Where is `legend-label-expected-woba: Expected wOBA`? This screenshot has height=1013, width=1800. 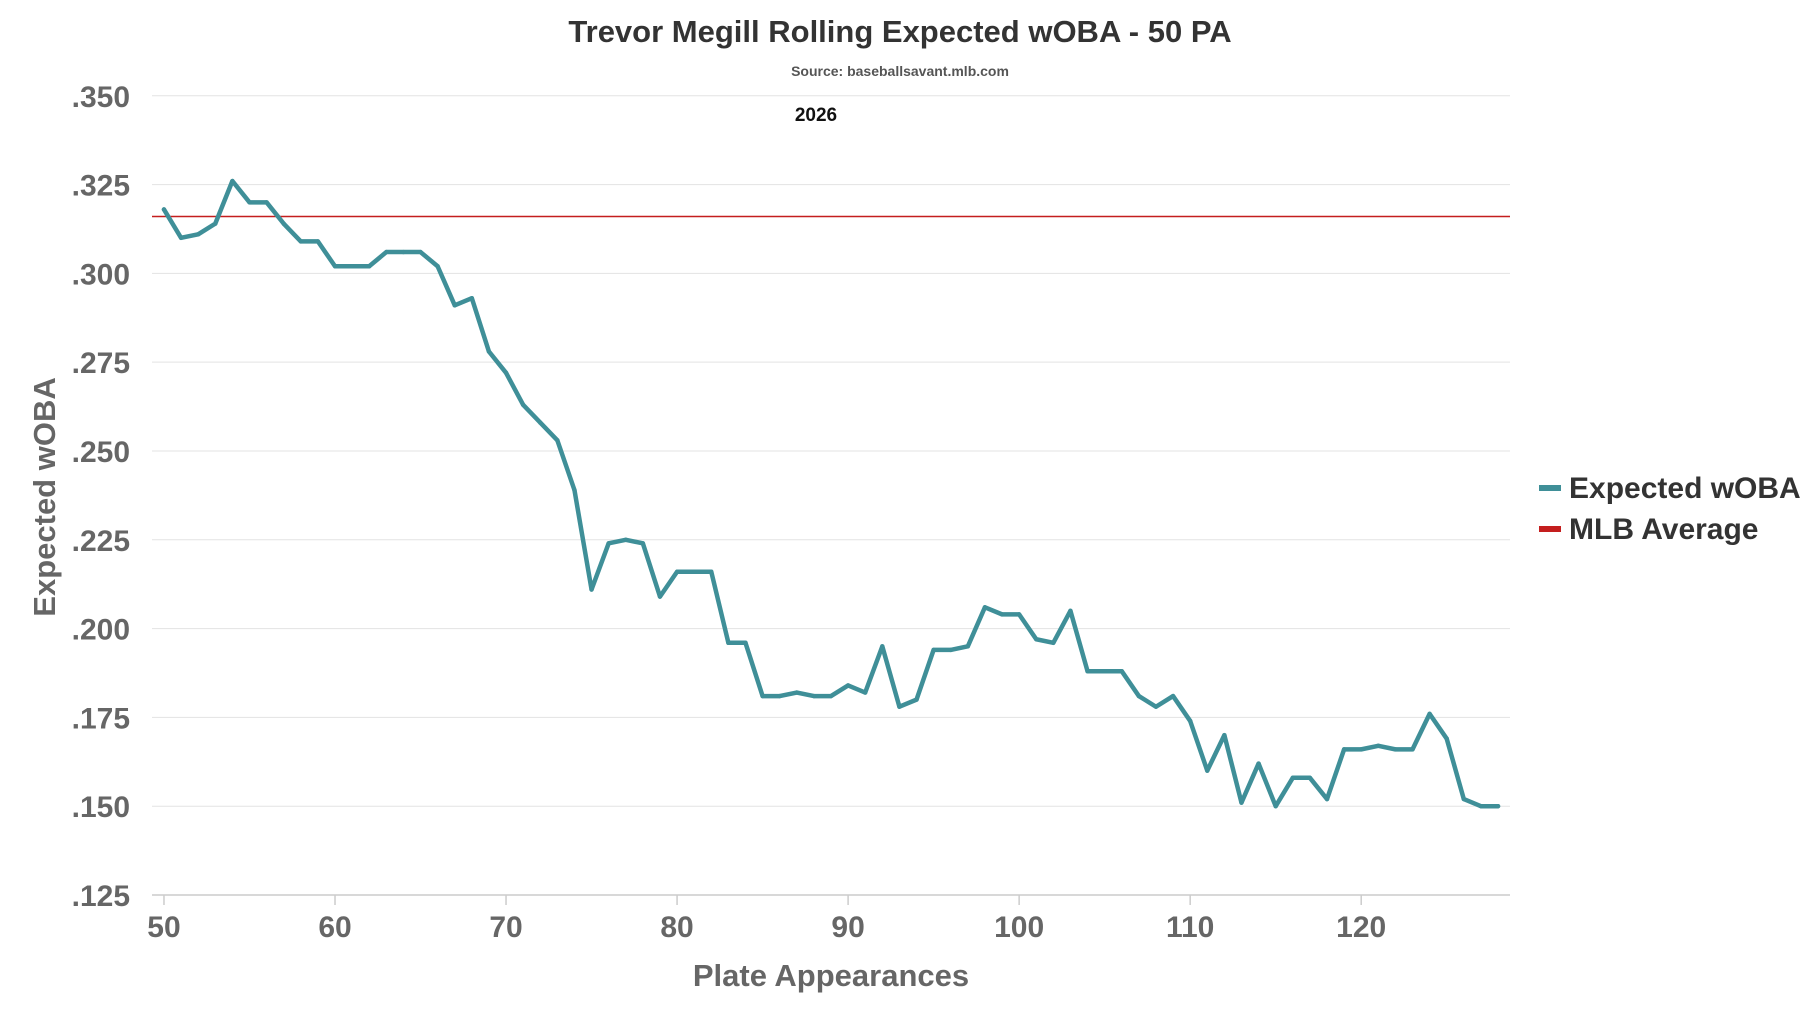
legend-label-expected-woba: Expected wOBA is located at coordinates (1684, 488).